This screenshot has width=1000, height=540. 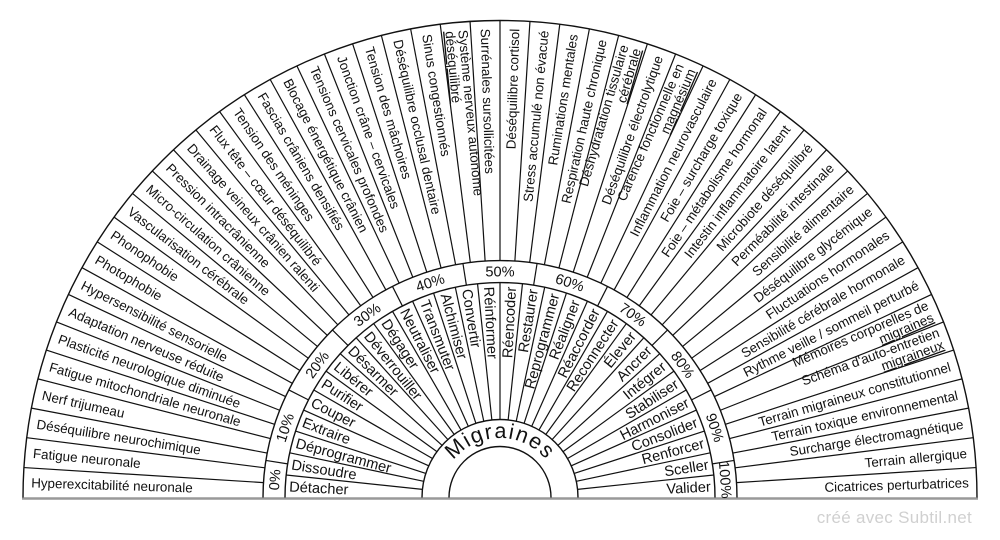 What do you see at coordinates (513, 88) in the screenshot?
I see `cause-sector-label: Déséquilibre cortisol` at bounding box center [513, 88].